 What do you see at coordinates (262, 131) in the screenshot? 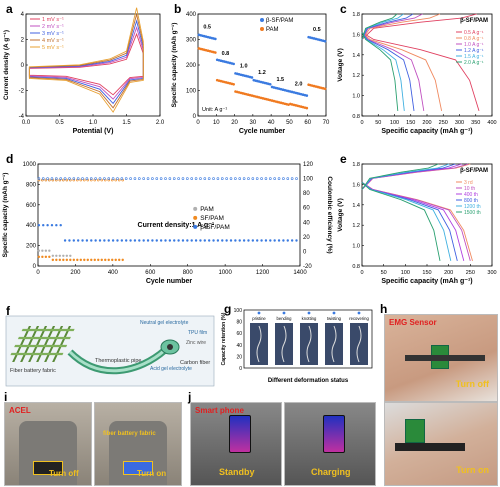
I see `x-axis-label: Cycle number` at bounding box center [262, 131].